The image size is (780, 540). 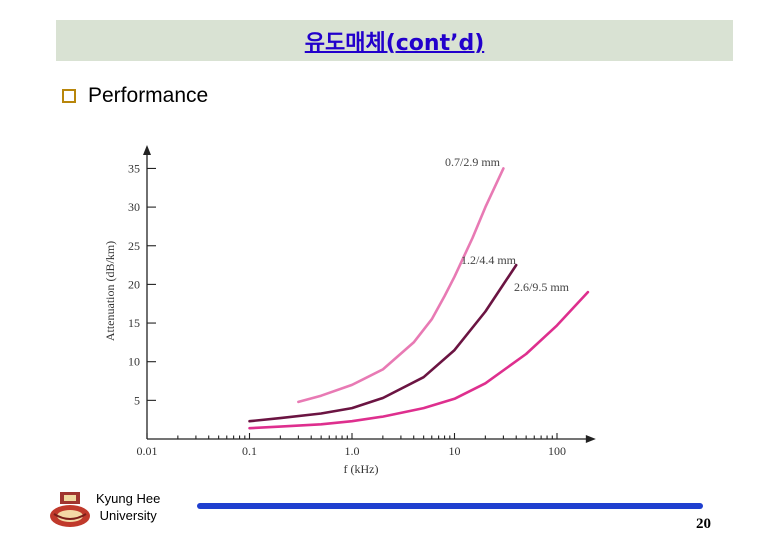 I want to click on footer-line-2: University, so click(x=128, y=515).